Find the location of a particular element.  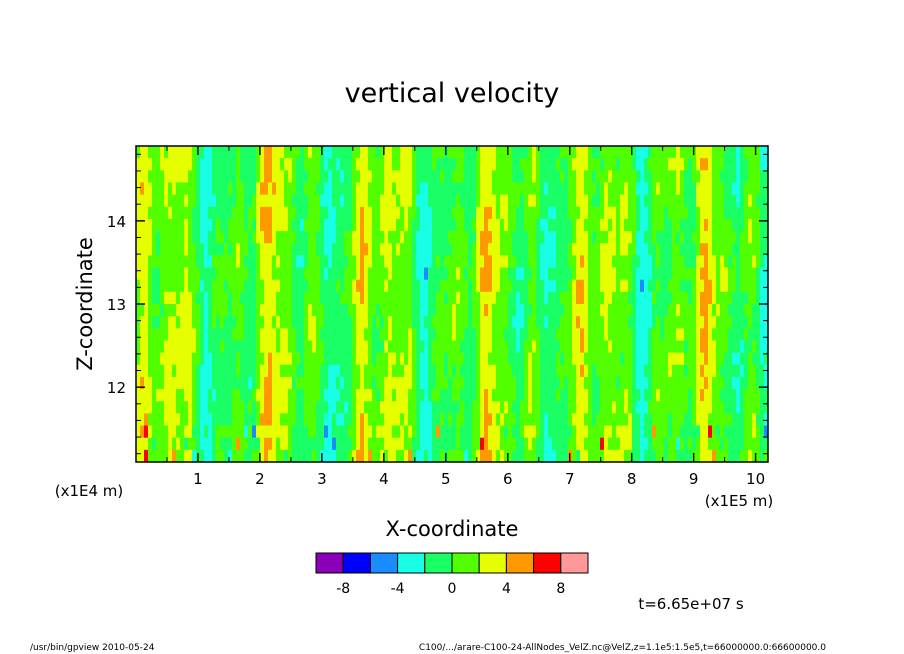

y-tick-label: 14 is located at coordinates (116, 222).